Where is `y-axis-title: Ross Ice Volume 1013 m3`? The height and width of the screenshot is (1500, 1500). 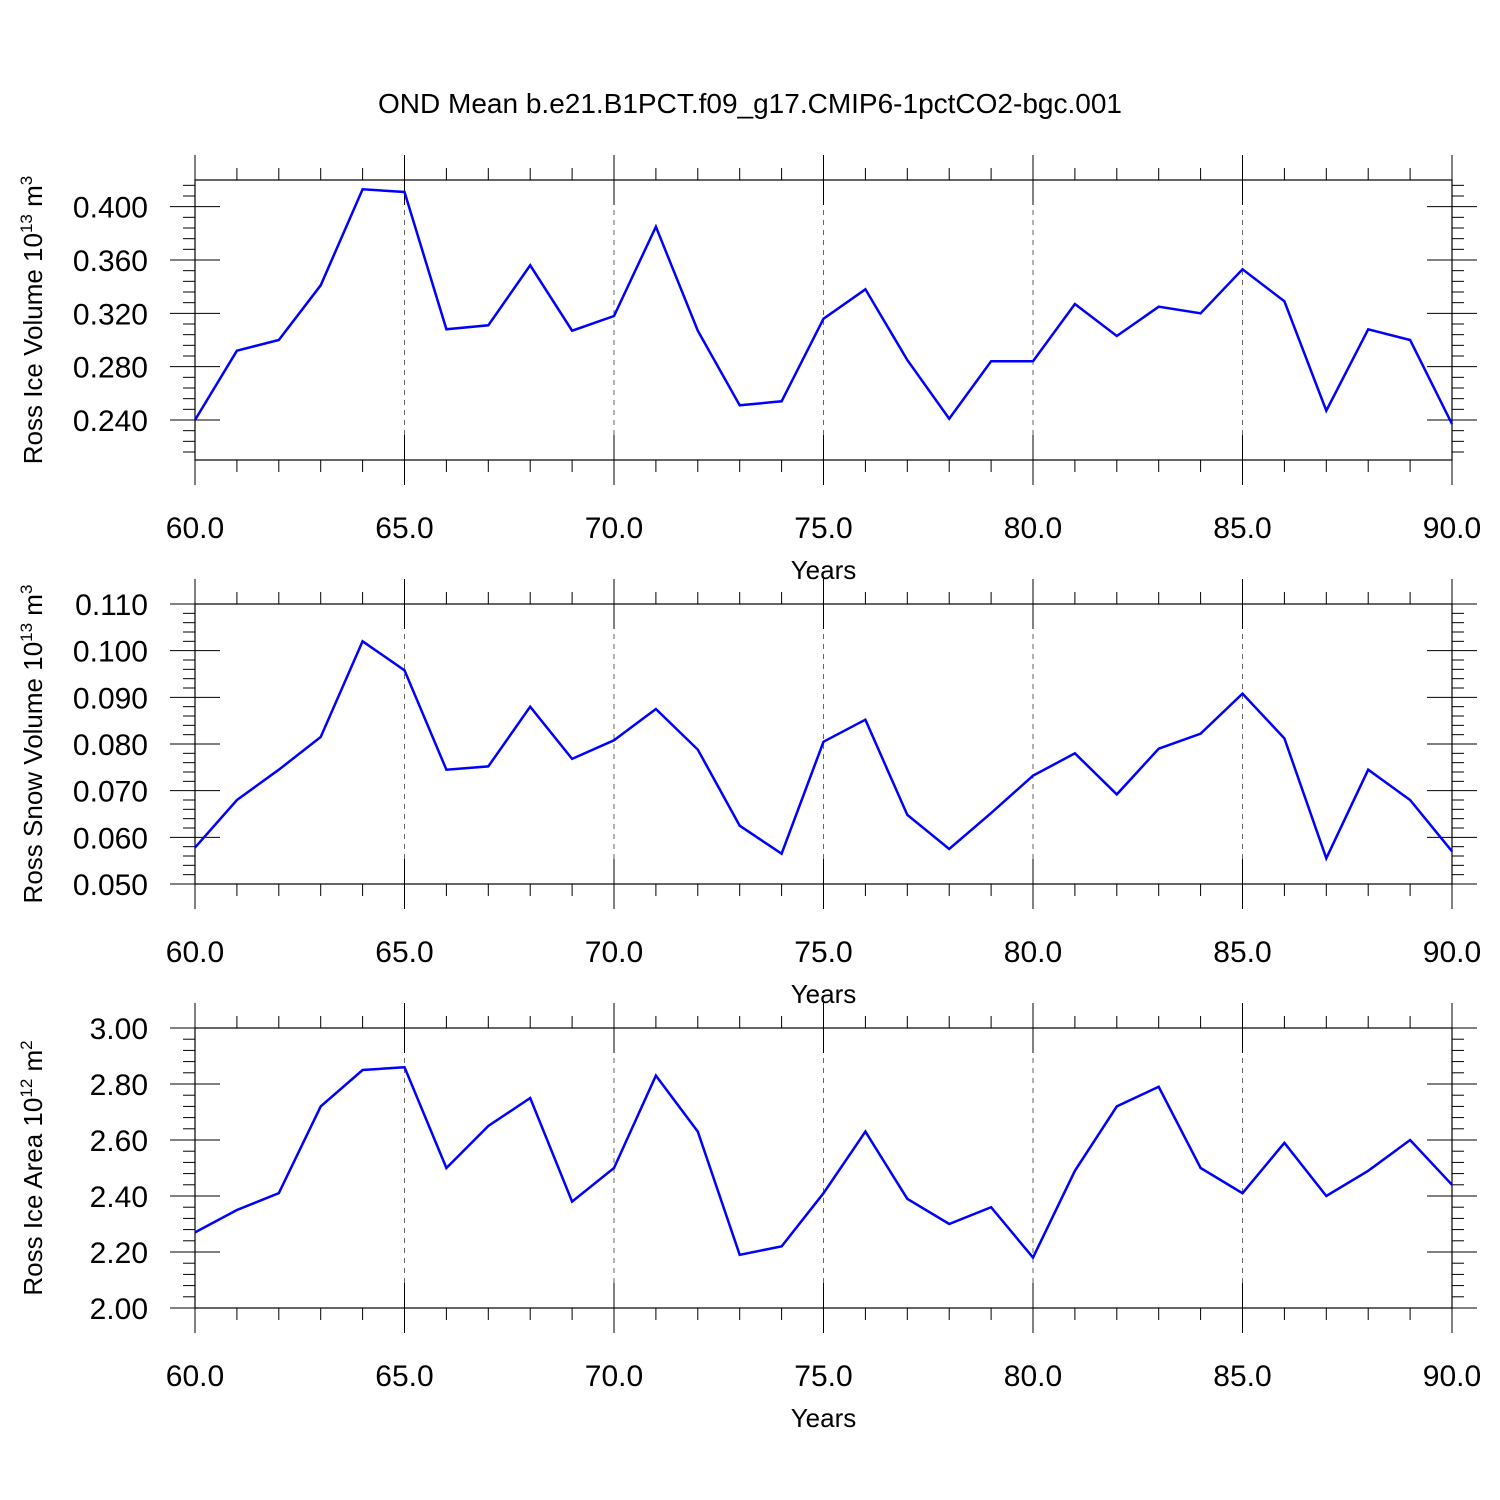
y-axis-title: Ross Ice Volume 1013 m3 is located at coordinates (32, 320).